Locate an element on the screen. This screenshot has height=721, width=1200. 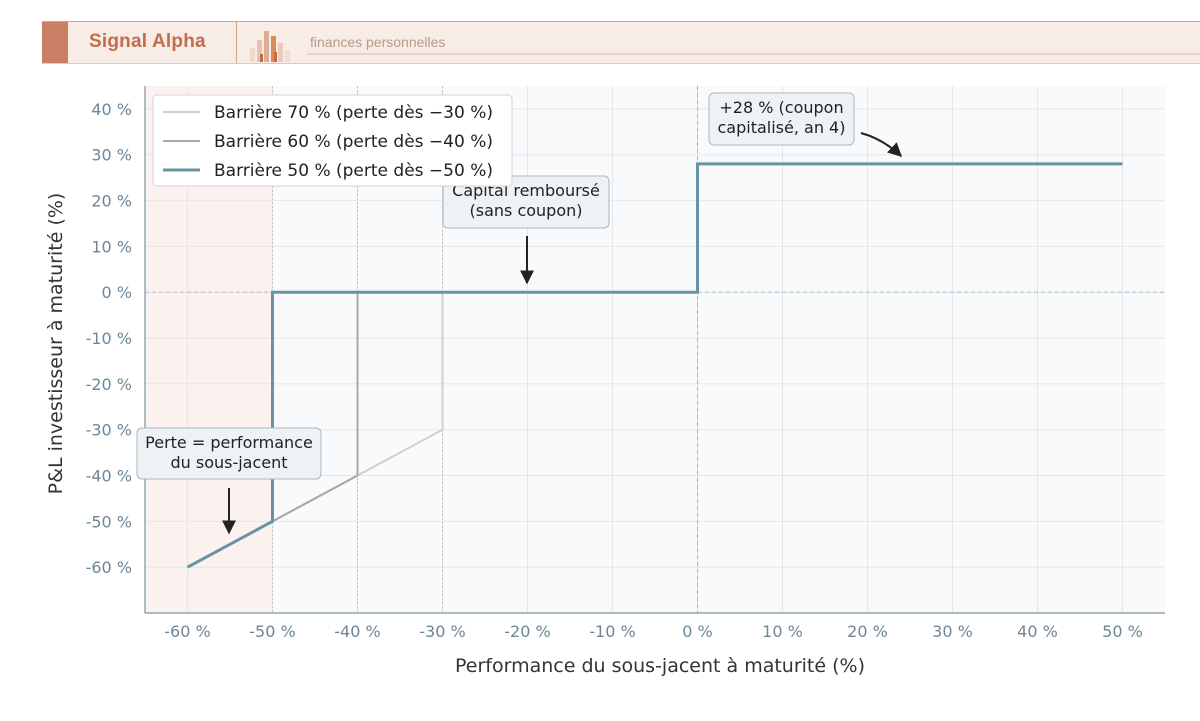
legend-label: Barrière 60 % (perte dès −40 %) is located at coordinates (353, 142).